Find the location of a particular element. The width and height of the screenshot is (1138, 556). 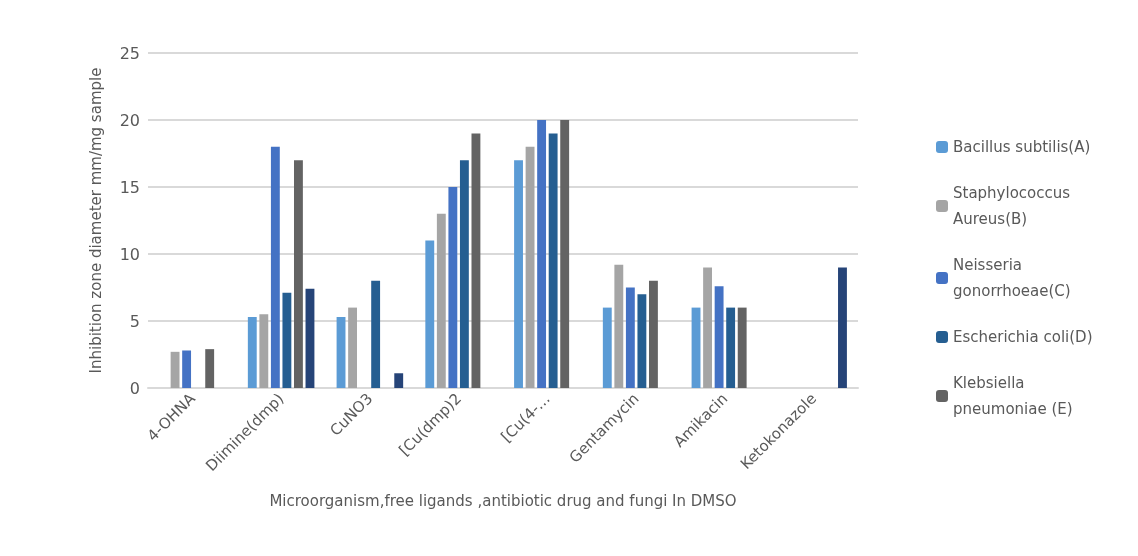

y-tick-label: 5 is located at coordinates (134, 321).